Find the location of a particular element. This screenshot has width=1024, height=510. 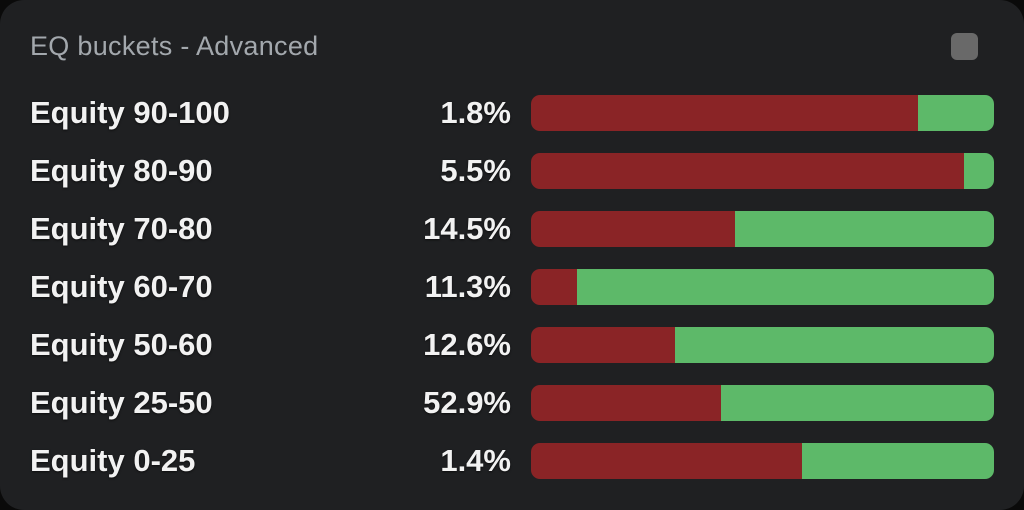

bucket-frequency: 11.3% is located at coordinates (467, 286).